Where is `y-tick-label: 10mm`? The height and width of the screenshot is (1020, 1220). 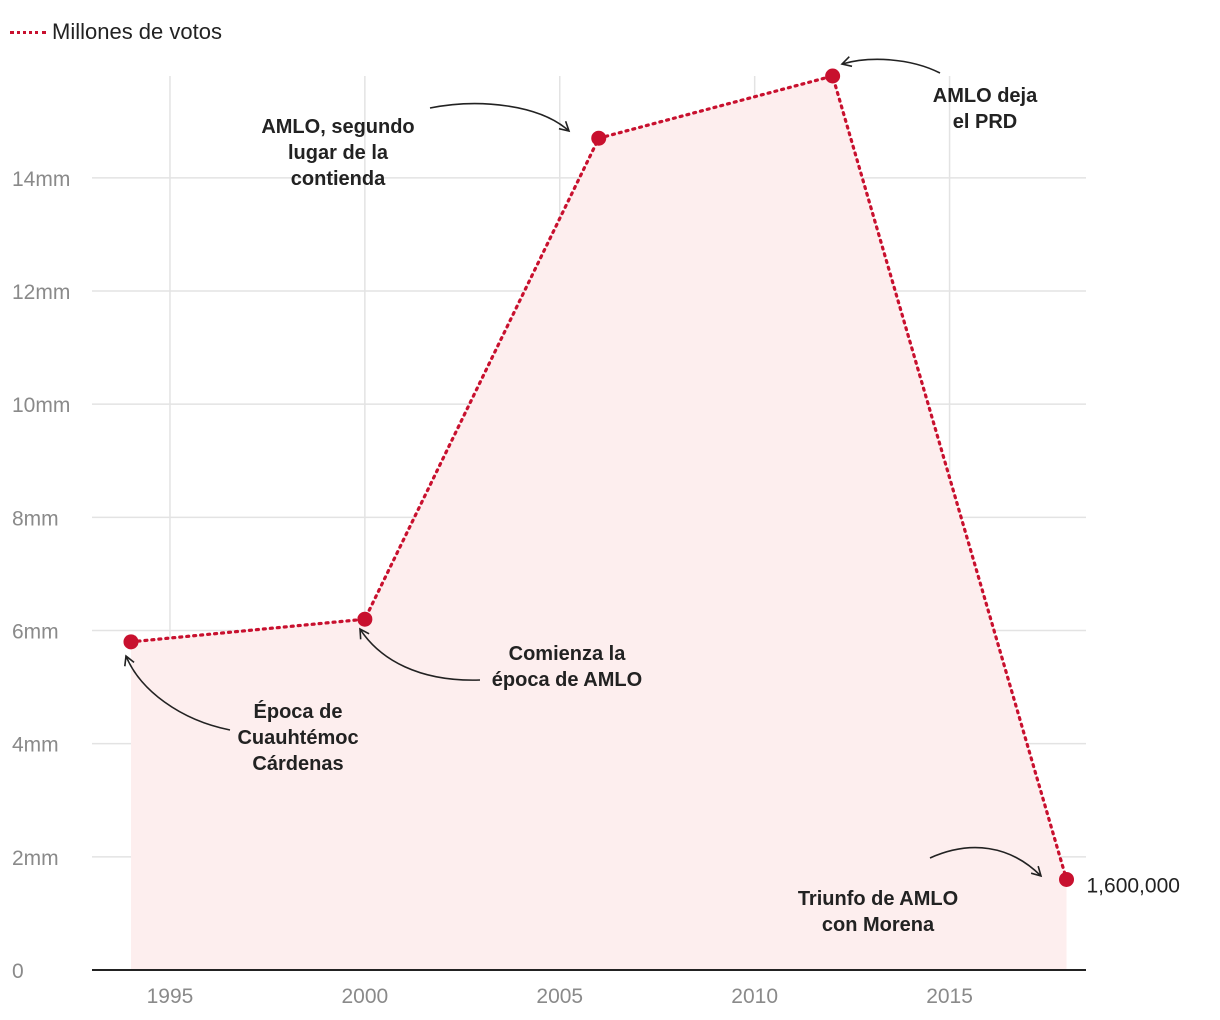 y-tick-label: 10mm is located at coordinates (41, 405).